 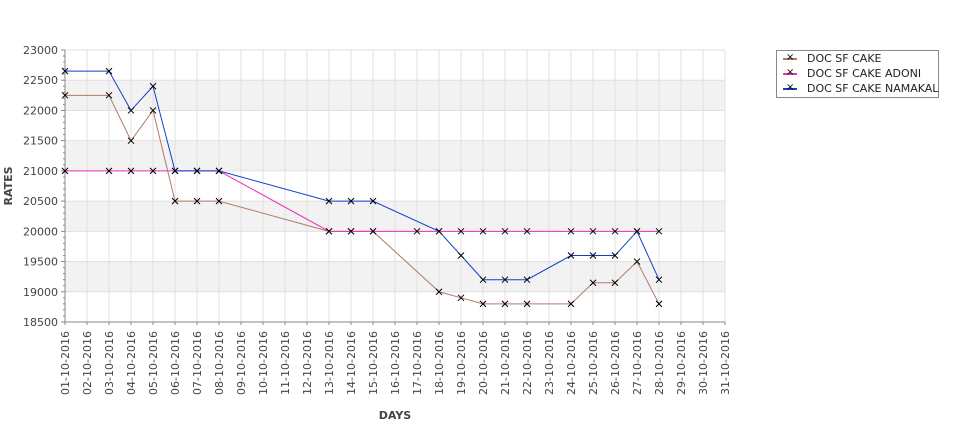 What do you see at coordinates (109, 363) in the screenshot?
I see `x-tick-label: 03-10-2016` at bounding box center [109, 363].